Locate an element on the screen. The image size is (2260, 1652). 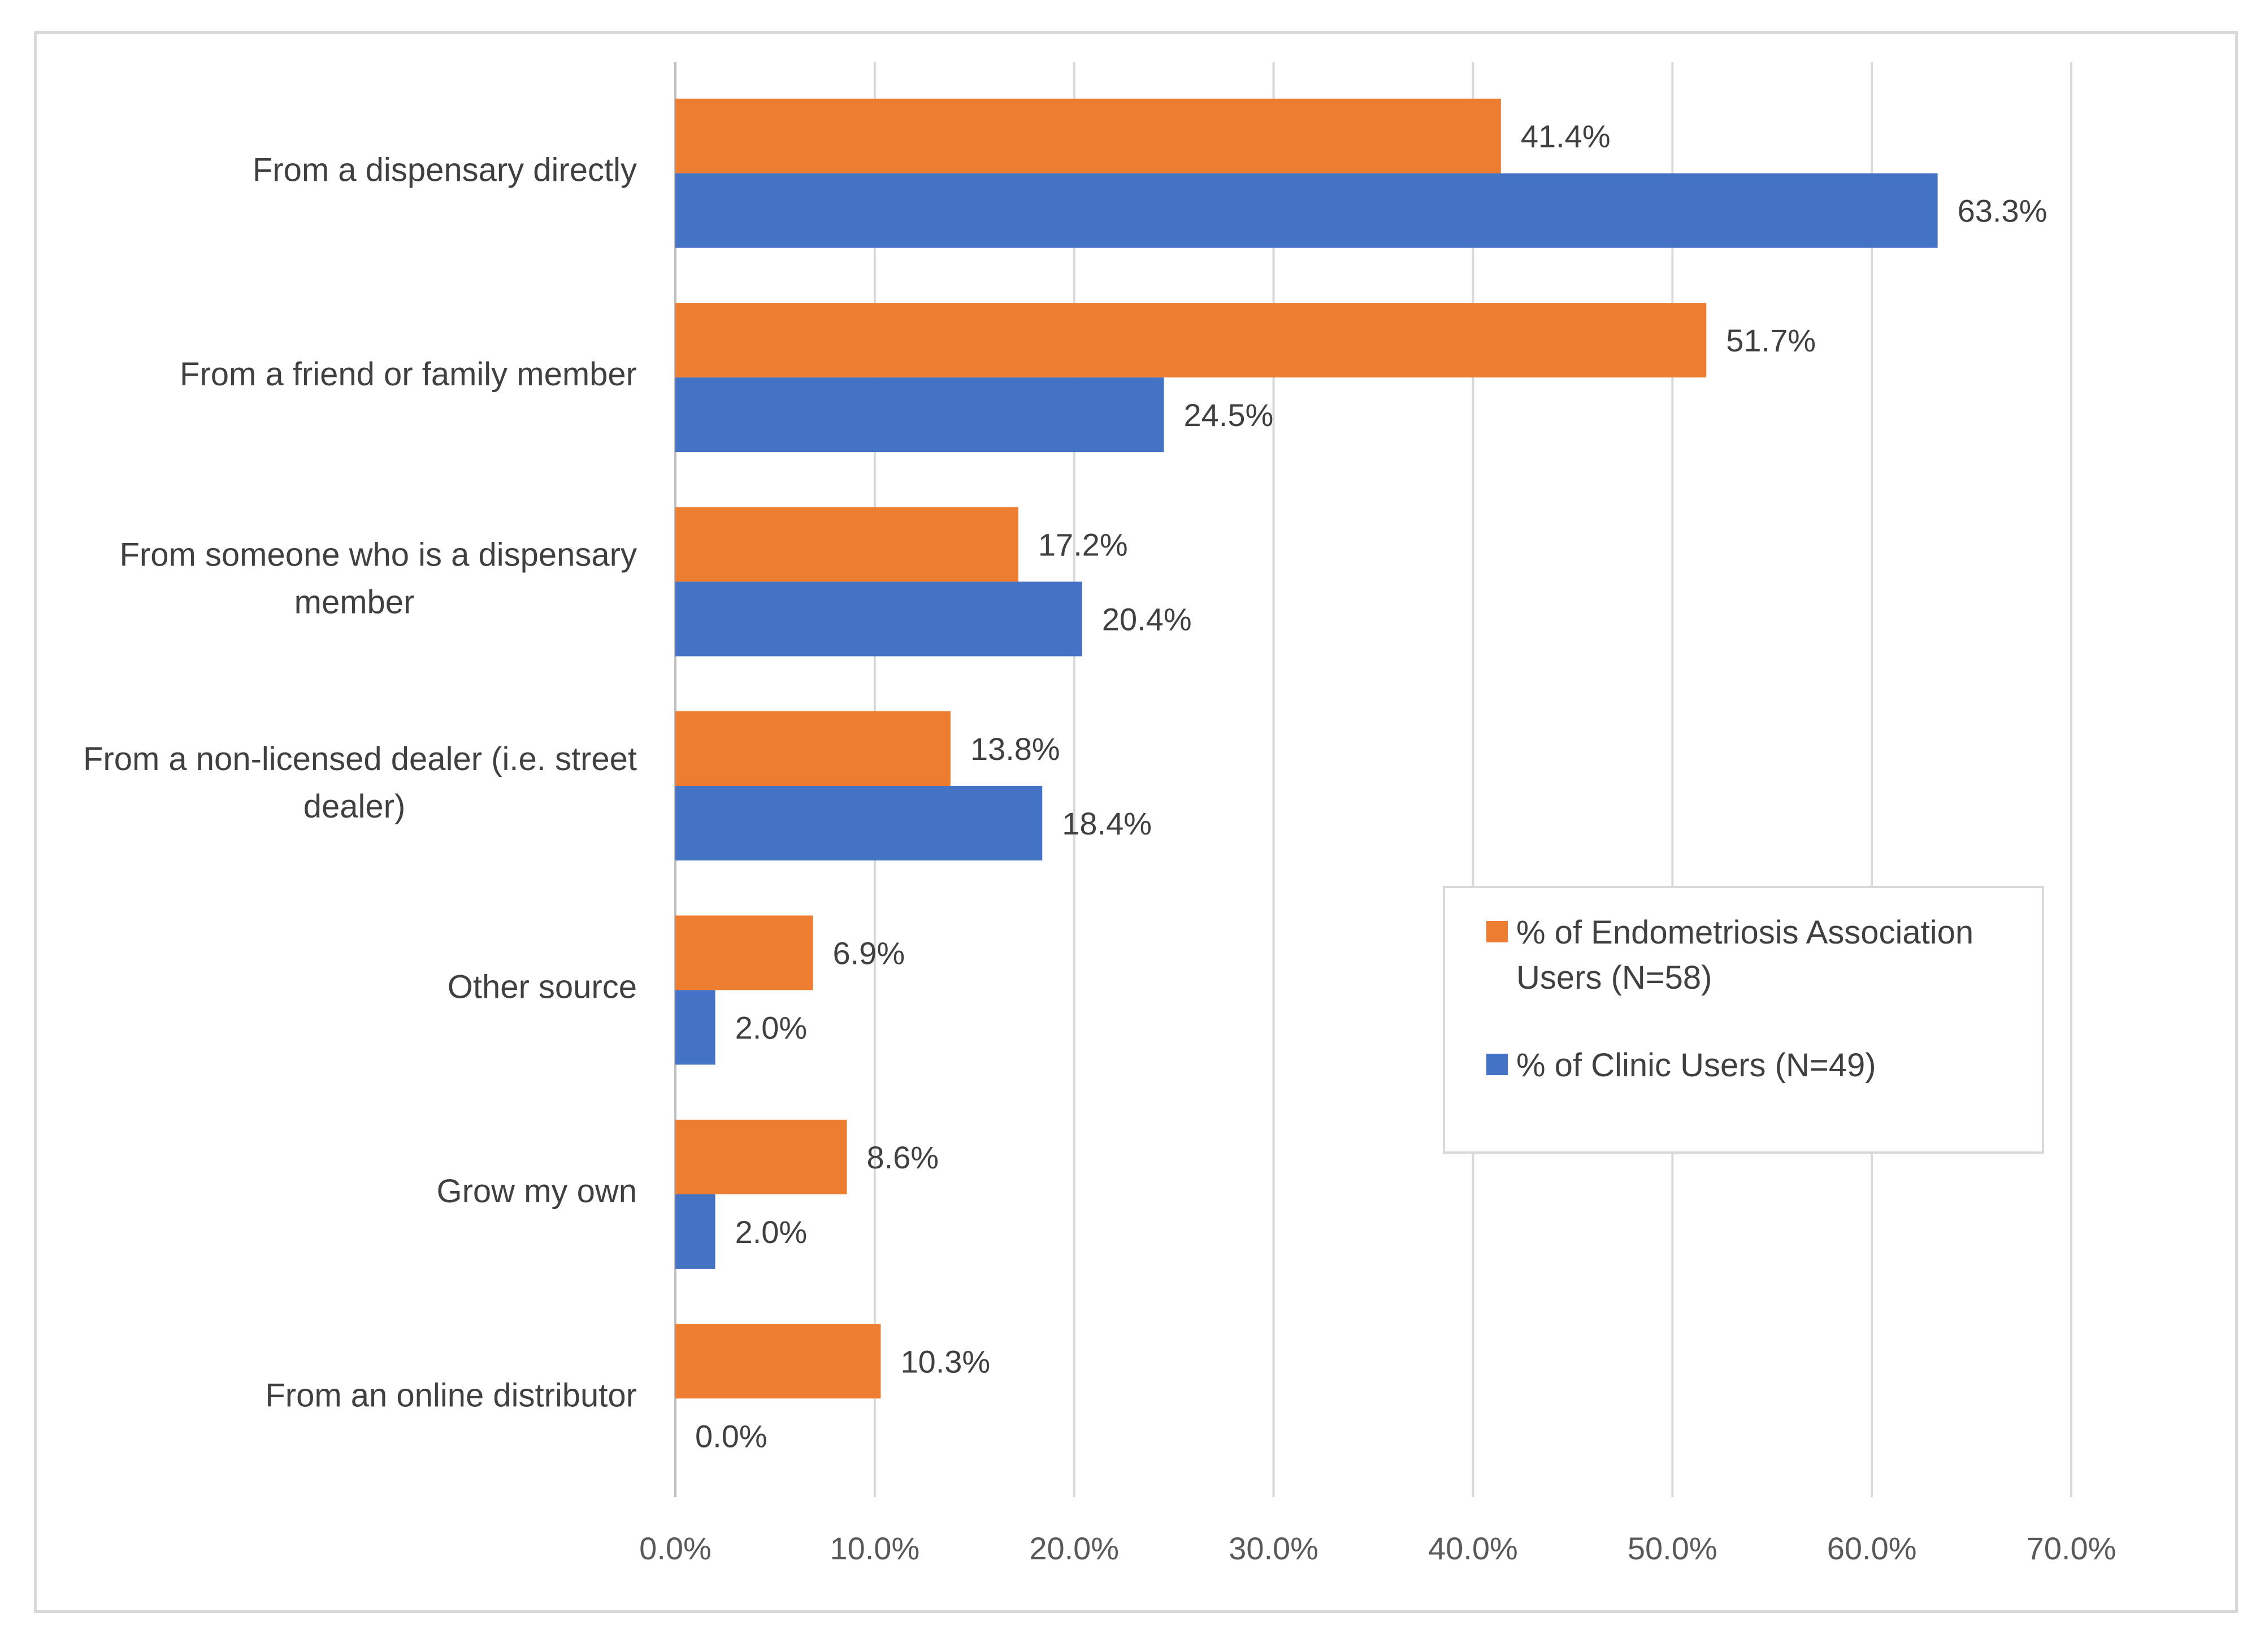
category-label-line: From someone who is a dispensary is located at coordinates (378, 555).